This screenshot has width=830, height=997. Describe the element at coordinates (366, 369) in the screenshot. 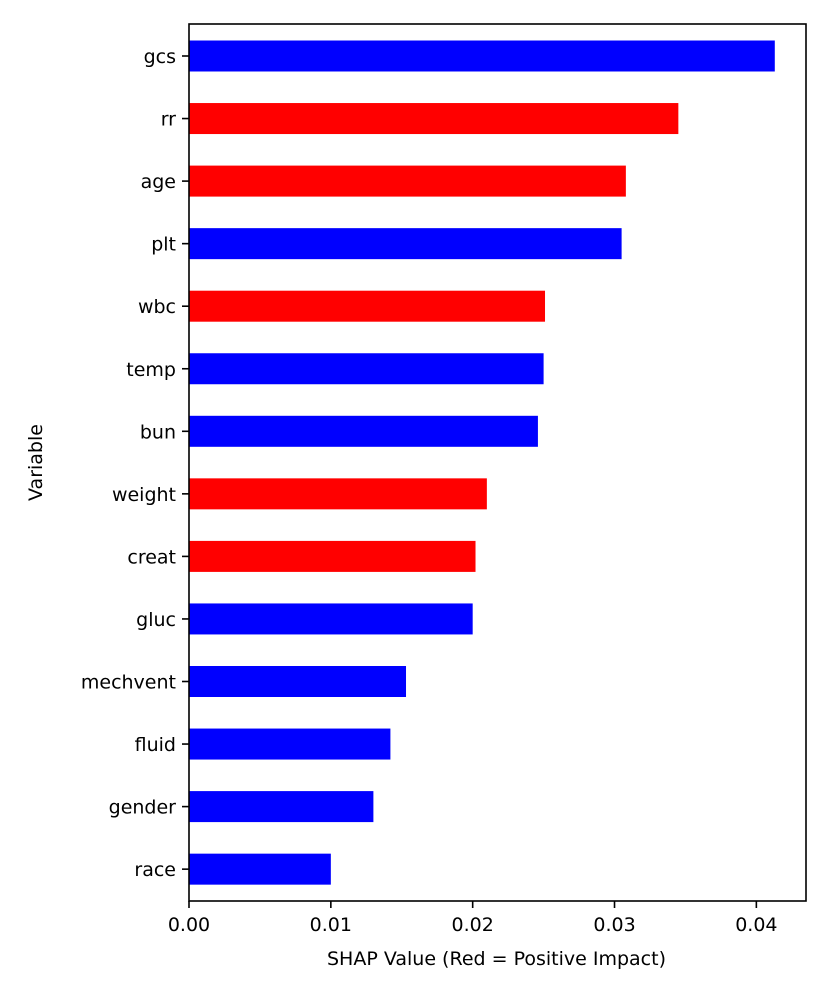

I see `bar-temp` at that location.